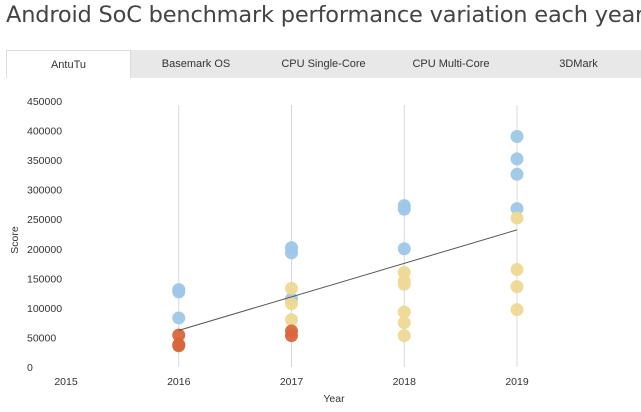 The width and height of the screenshot is (641, 412). Describe the element at coordinates (68, 64) in the screenshot. I see `tab-antutu: AntuTu` at that location.